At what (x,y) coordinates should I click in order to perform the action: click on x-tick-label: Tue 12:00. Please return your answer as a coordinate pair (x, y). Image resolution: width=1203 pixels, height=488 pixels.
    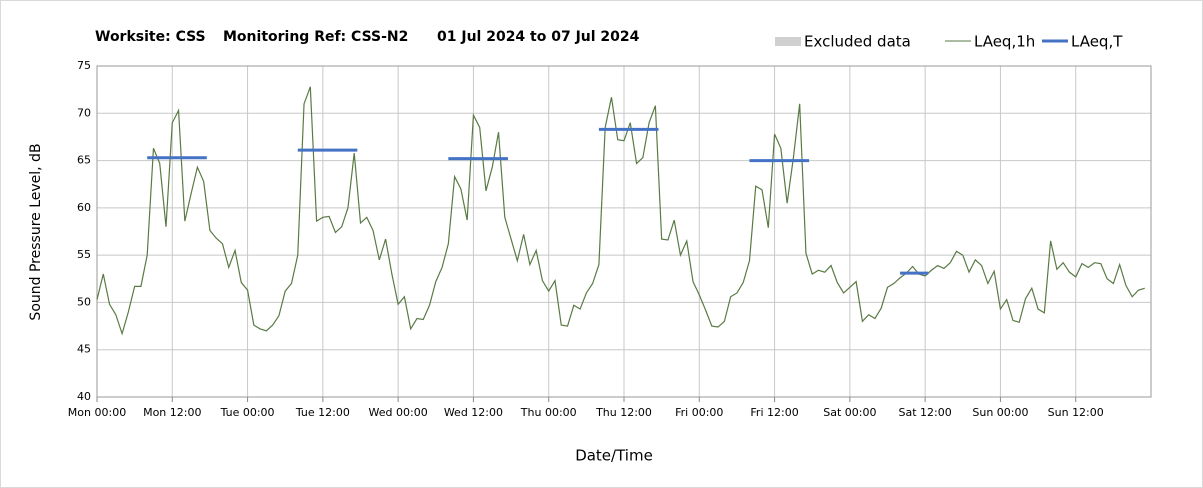
    Looking at the image, I should click on (322, 412).